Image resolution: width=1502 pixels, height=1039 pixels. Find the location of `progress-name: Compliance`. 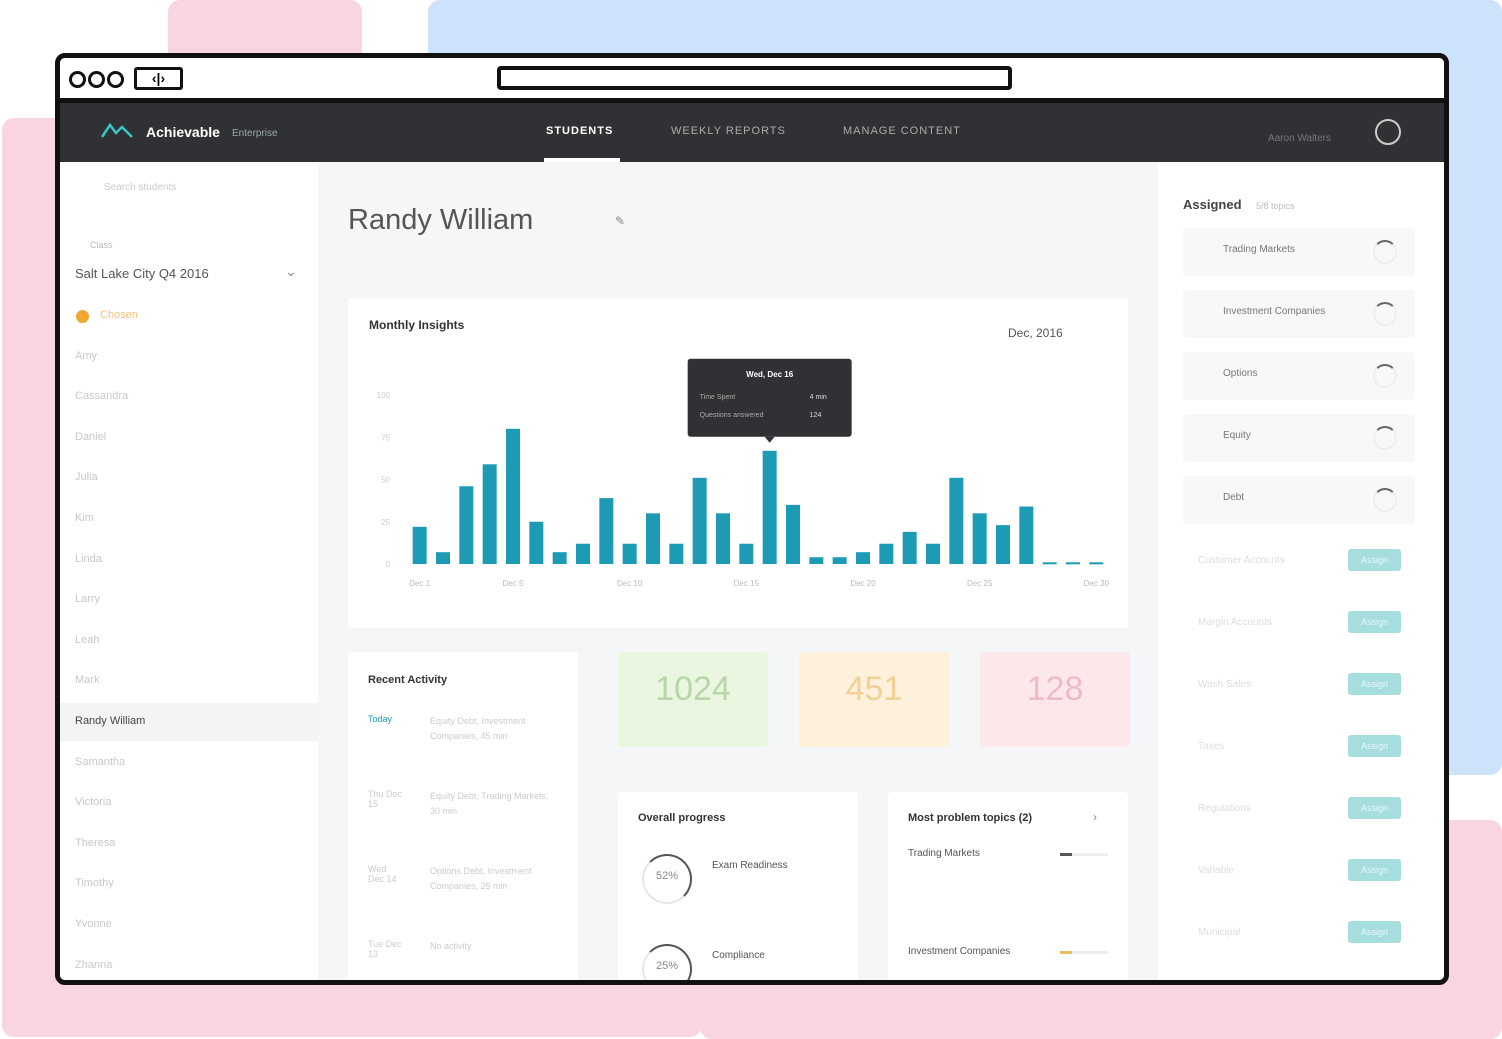

progress-name: Compliance is located at coordinates (738, 955).